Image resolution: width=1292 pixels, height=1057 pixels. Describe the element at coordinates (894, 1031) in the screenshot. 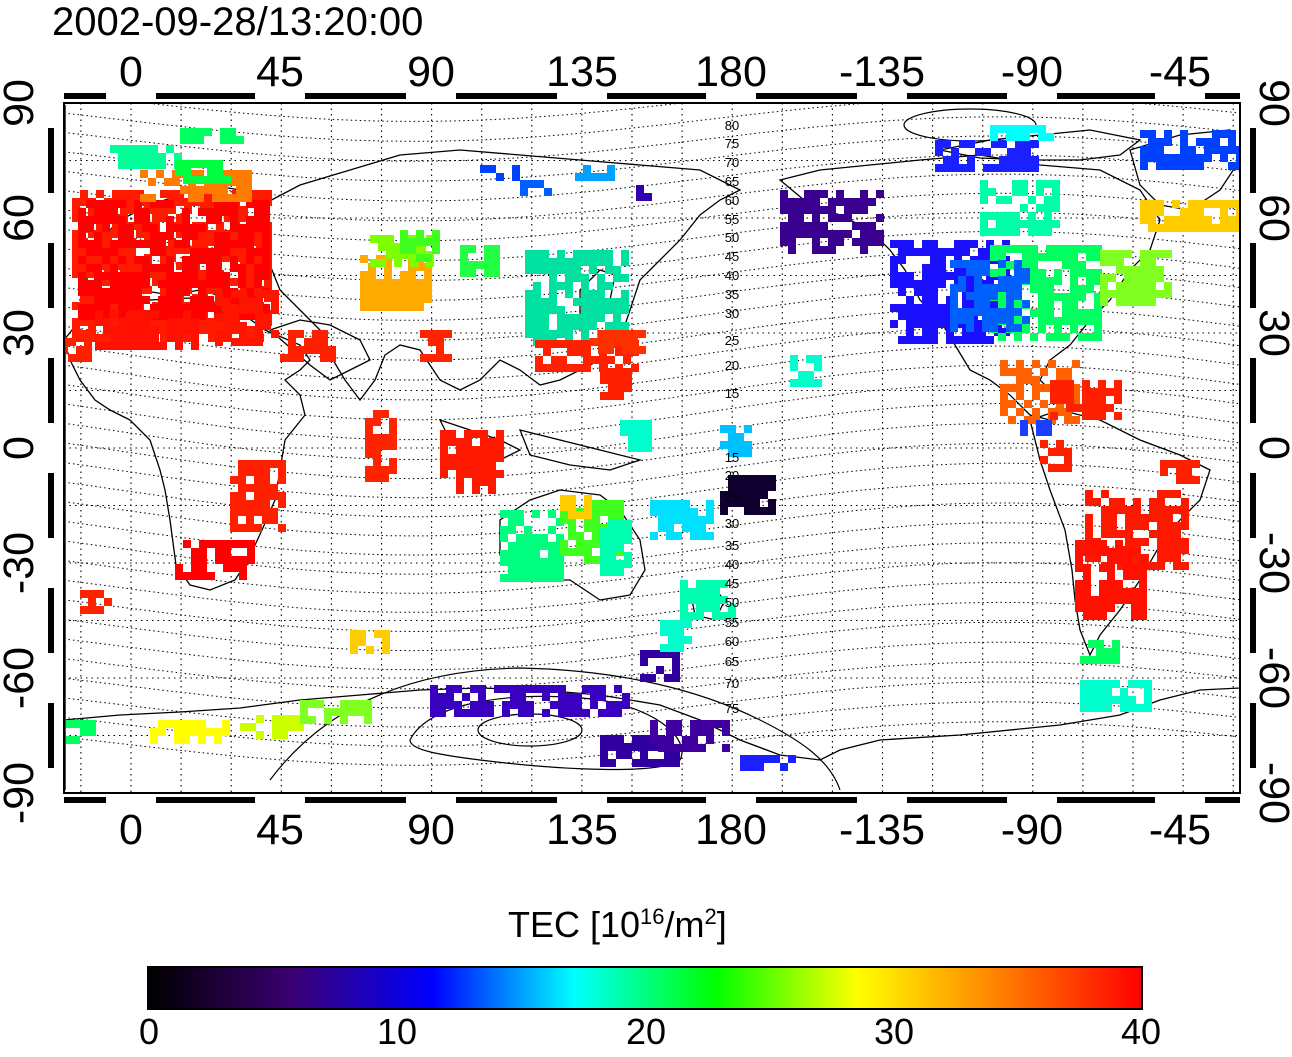

I see `colorbar-tick-30: 30` at that location.